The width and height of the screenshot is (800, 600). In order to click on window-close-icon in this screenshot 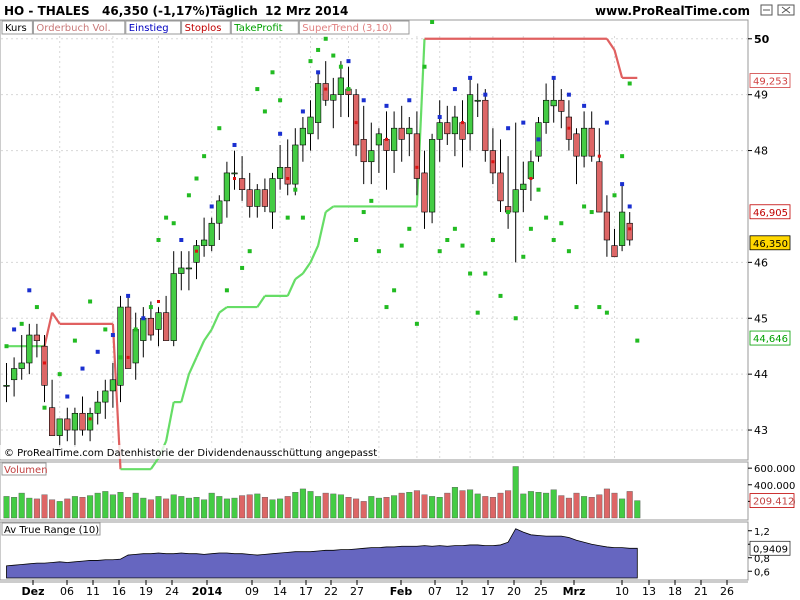, I will do `click(786, 10)`.